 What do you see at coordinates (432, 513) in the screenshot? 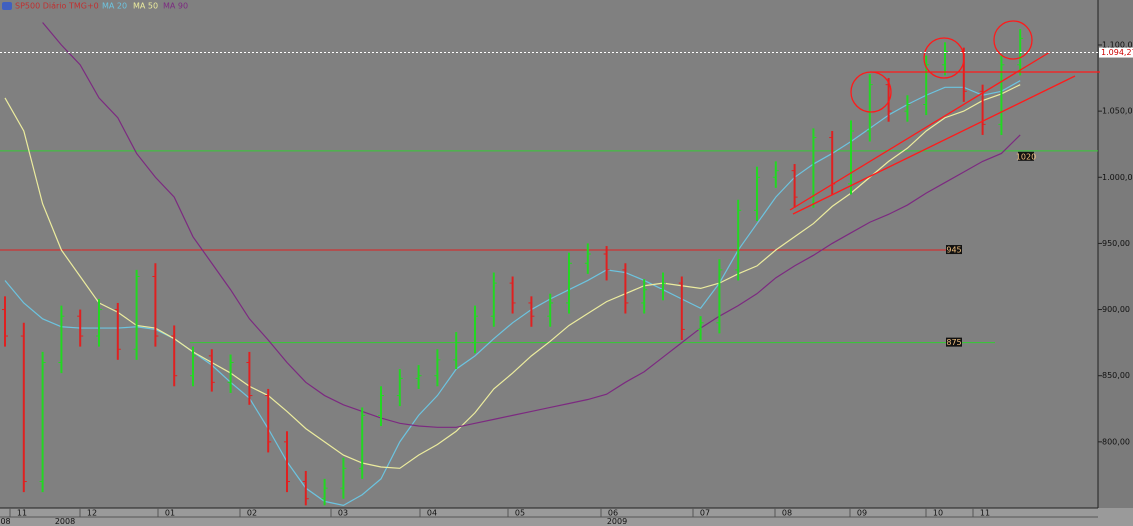
I see `x-tick-label: 04` at bounding box center [432, 513].